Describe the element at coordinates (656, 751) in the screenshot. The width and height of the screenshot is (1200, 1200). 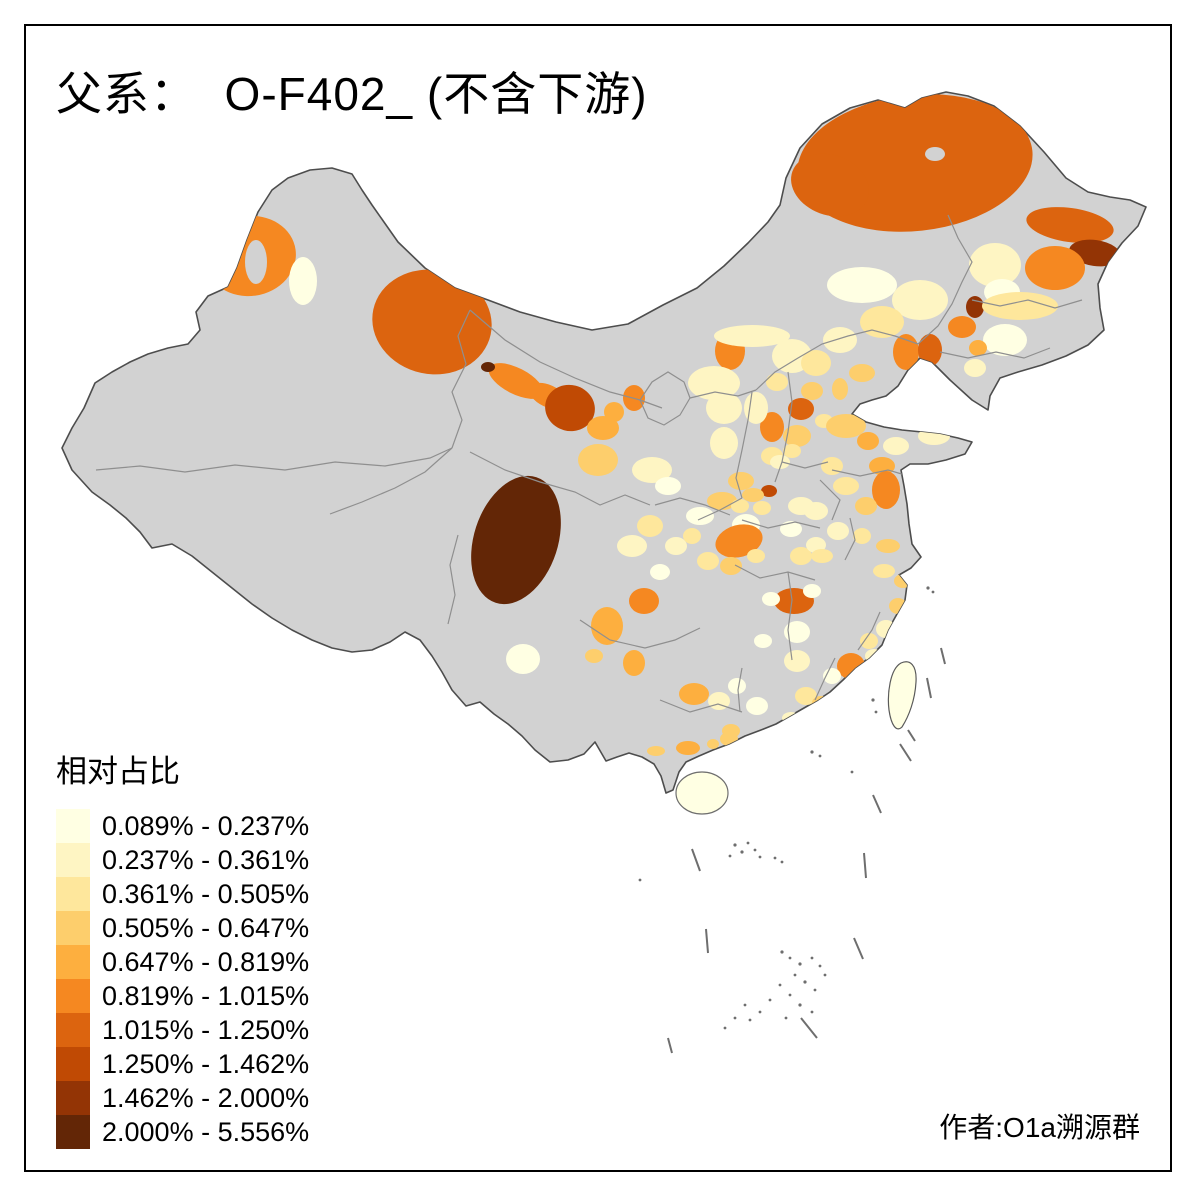
I see `region-beihai` at that location.